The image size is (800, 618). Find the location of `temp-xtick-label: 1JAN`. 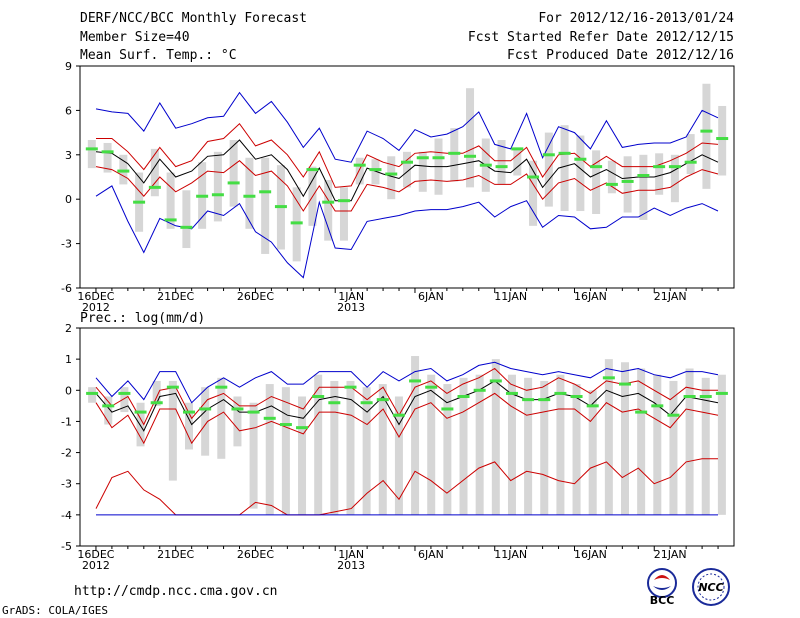

temp-xtick-label: 1JAN is located at coordinates (351, 296).